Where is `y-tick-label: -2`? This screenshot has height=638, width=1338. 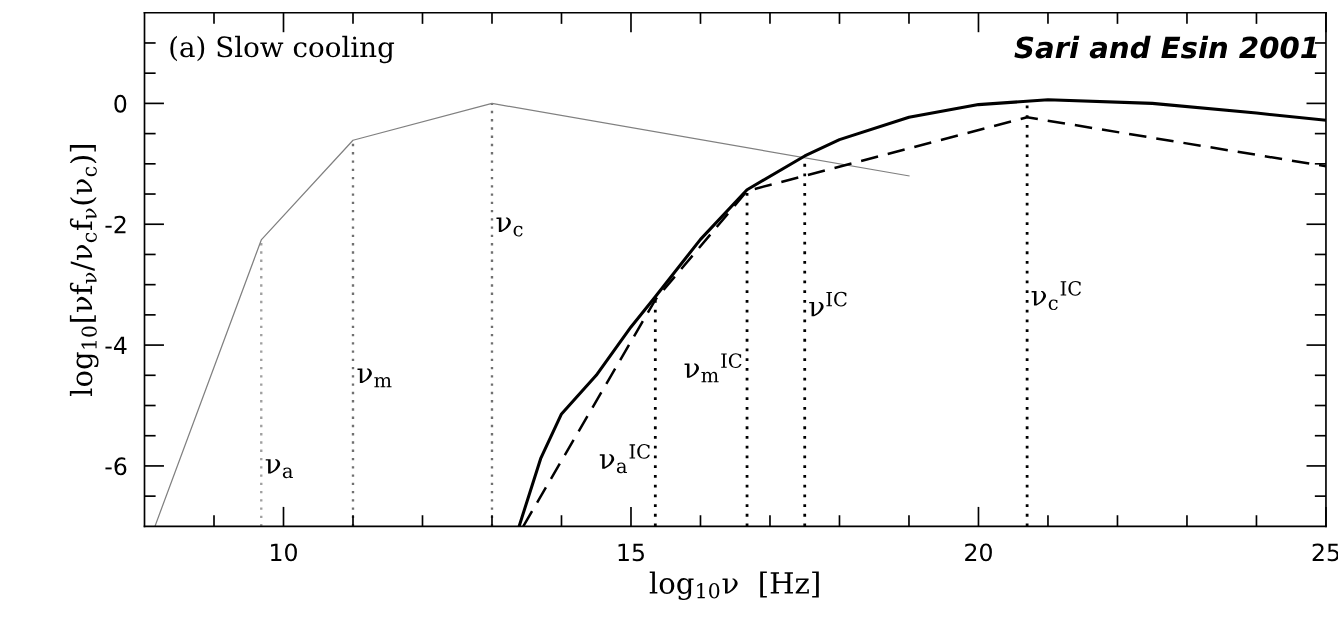 y-tick-label: -2 is located at coordinates (115, 224).